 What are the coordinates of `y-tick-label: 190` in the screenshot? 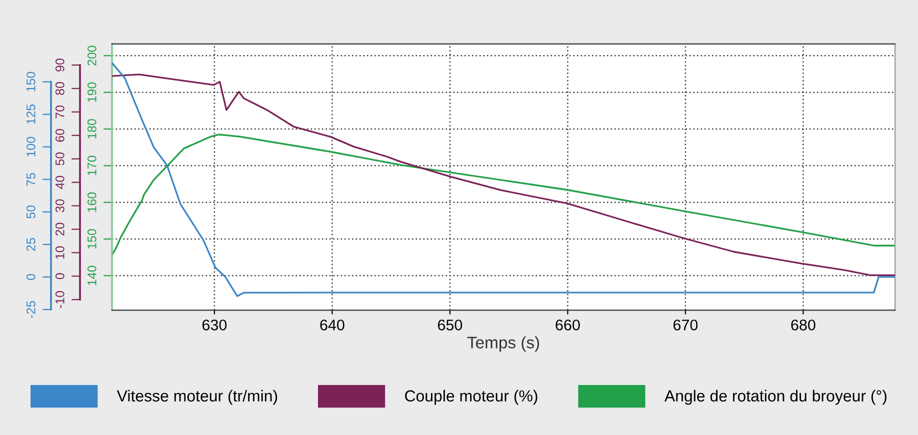 It's located at (91, 92).